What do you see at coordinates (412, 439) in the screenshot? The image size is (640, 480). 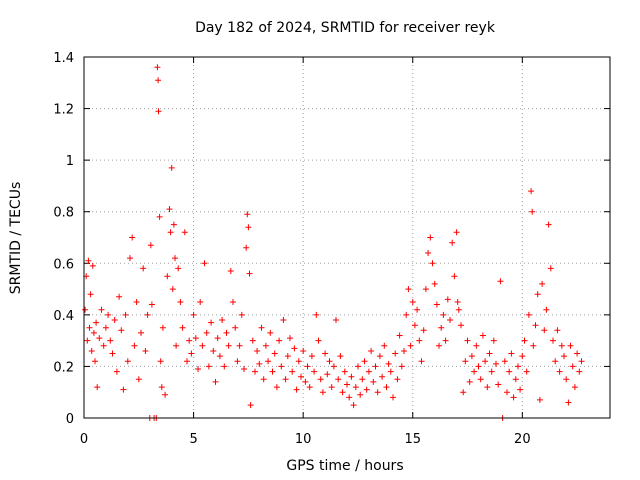 I see `x-tick-label: 15` at bounding box center [412, 439].